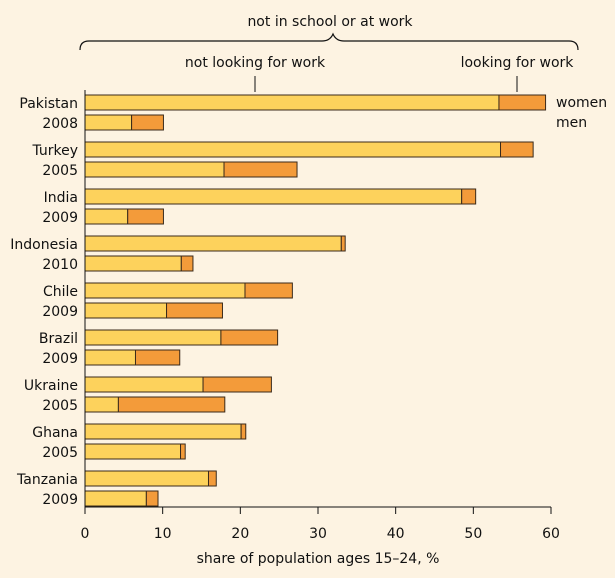 The height and width of the screenshot is (578, 615). What do you see at coordinates (157, 357) in the screenshot?
I see `bar-brazil-men-looking` at bounding box center [157, 357].